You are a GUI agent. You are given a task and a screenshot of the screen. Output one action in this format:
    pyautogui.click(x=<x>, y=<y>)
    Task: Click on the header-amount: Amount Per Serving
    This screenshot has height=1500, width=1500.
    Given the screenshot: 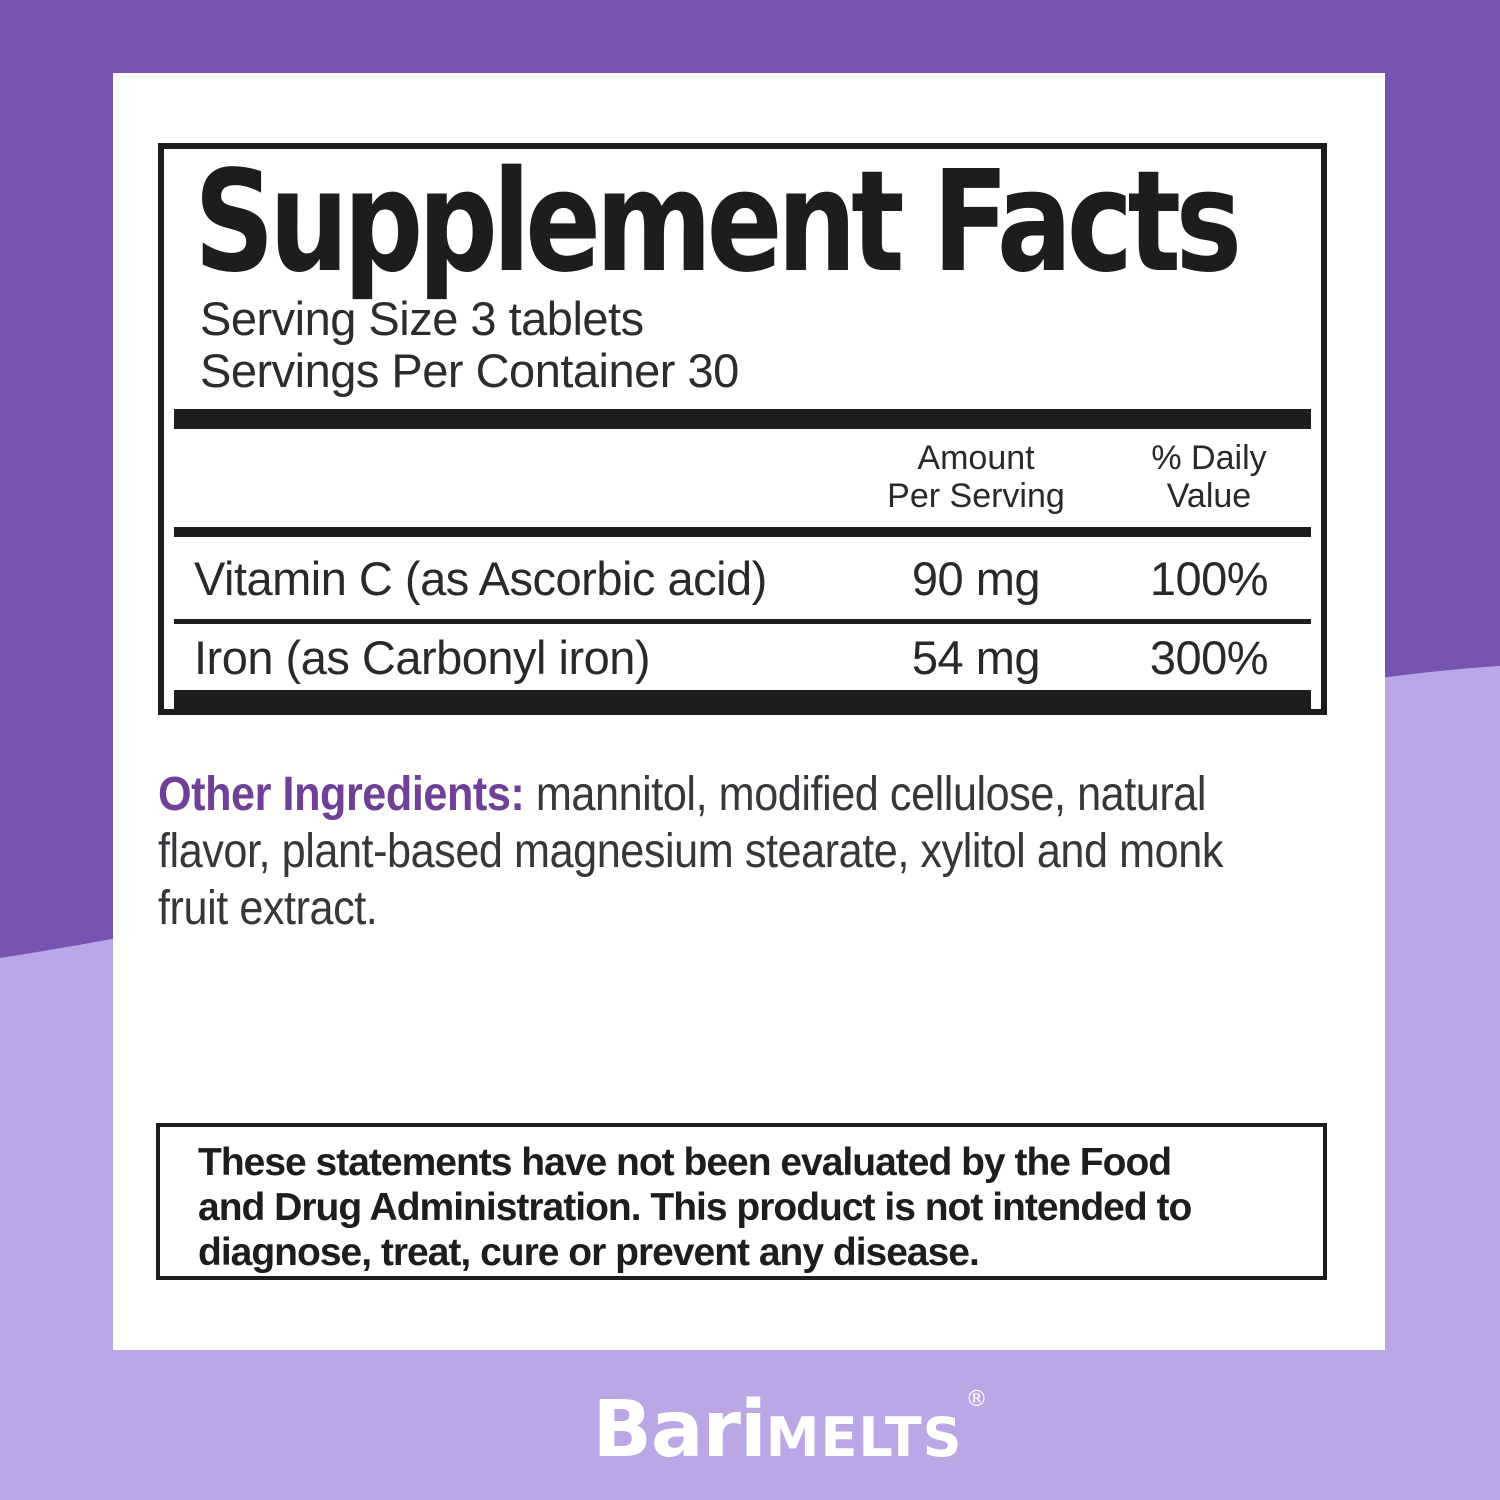 What is the action you would take?
    pyautogui.click(x=976, y=477)
    